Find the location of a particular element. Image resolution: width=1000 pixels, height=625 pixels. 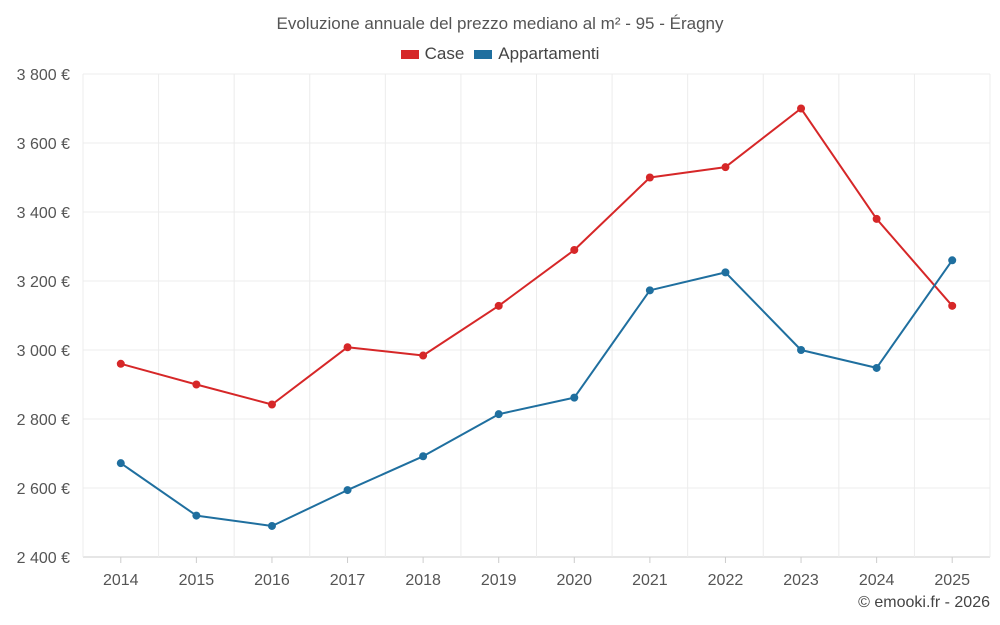

legend-swatch-case is located at coordinates (409, 54).